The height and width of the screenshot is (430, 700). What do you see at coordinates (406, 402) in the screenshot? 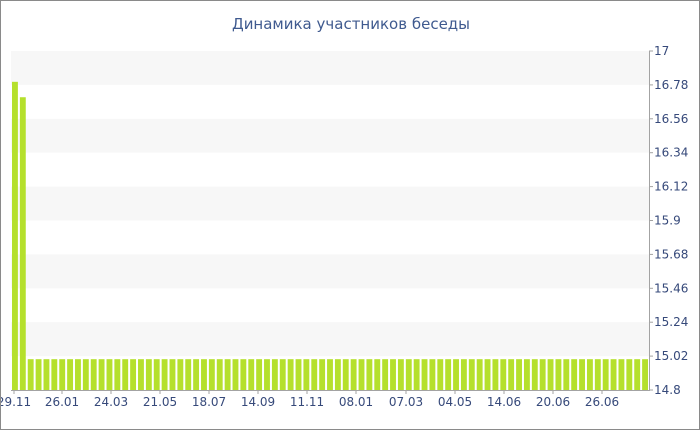
I see `x-tick-label: 07.03` at bounding box center [406, 402].